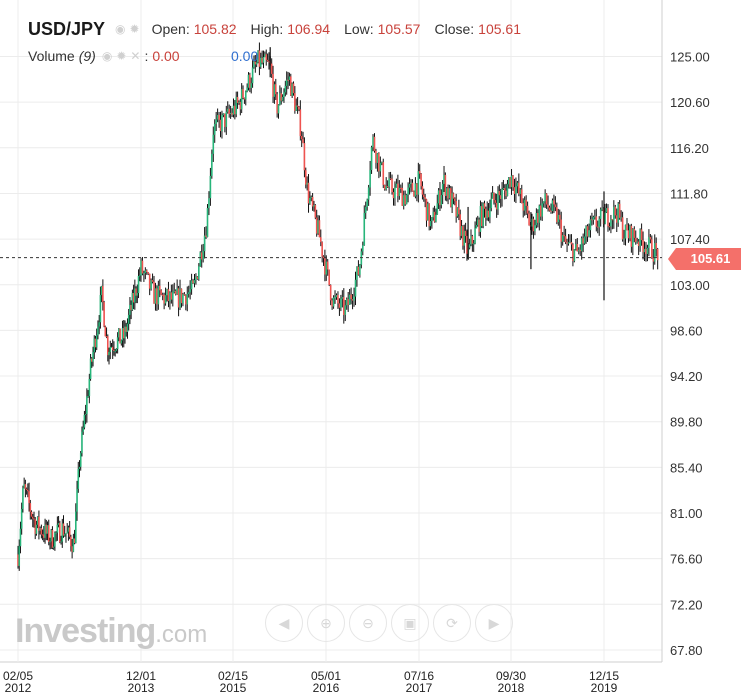 This screenshot has width=741, height=695. What do you see at coordinates (454, 29) in the screenshot?
I see `close-label: Close:` at bounding box center [454, 29].